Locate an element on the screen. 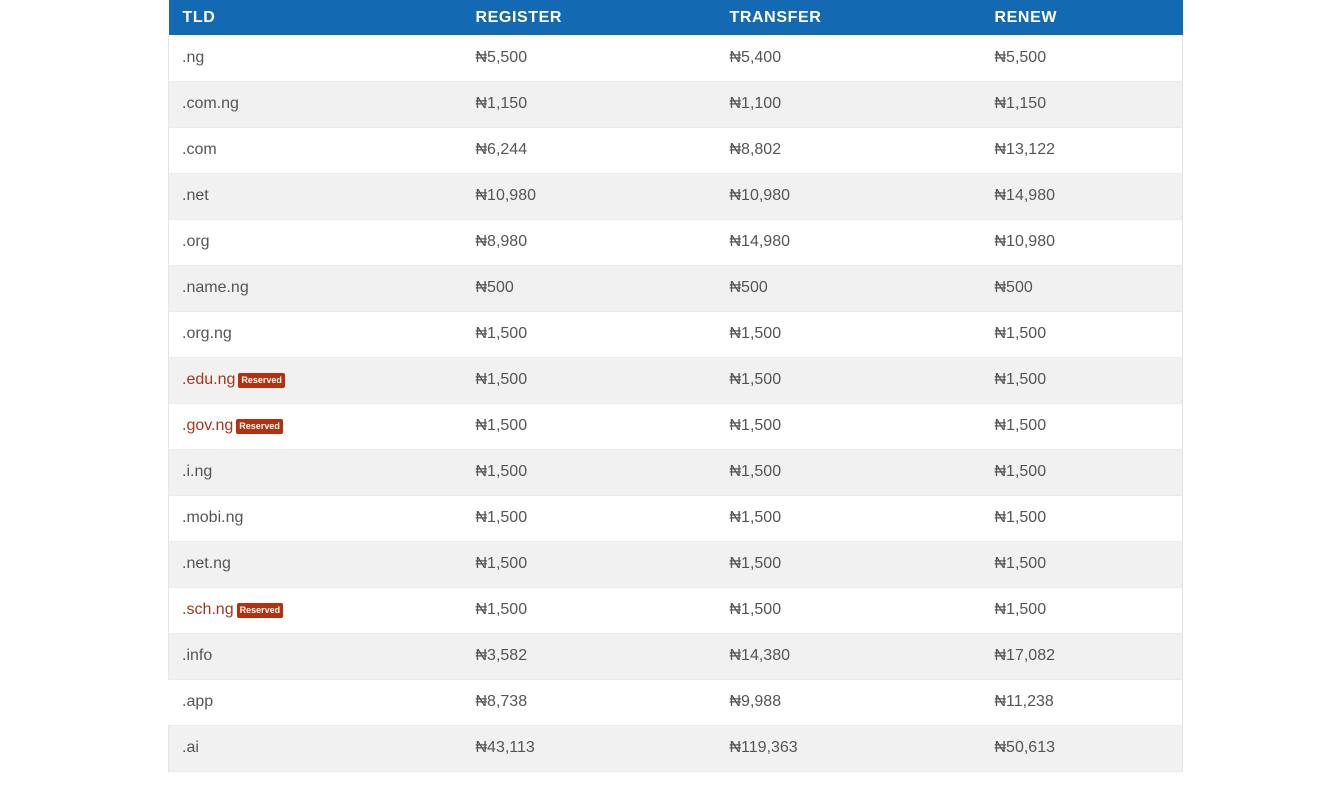 The image size is (1342, 800). tld-cell: .com is located at coordinates (315, 150).